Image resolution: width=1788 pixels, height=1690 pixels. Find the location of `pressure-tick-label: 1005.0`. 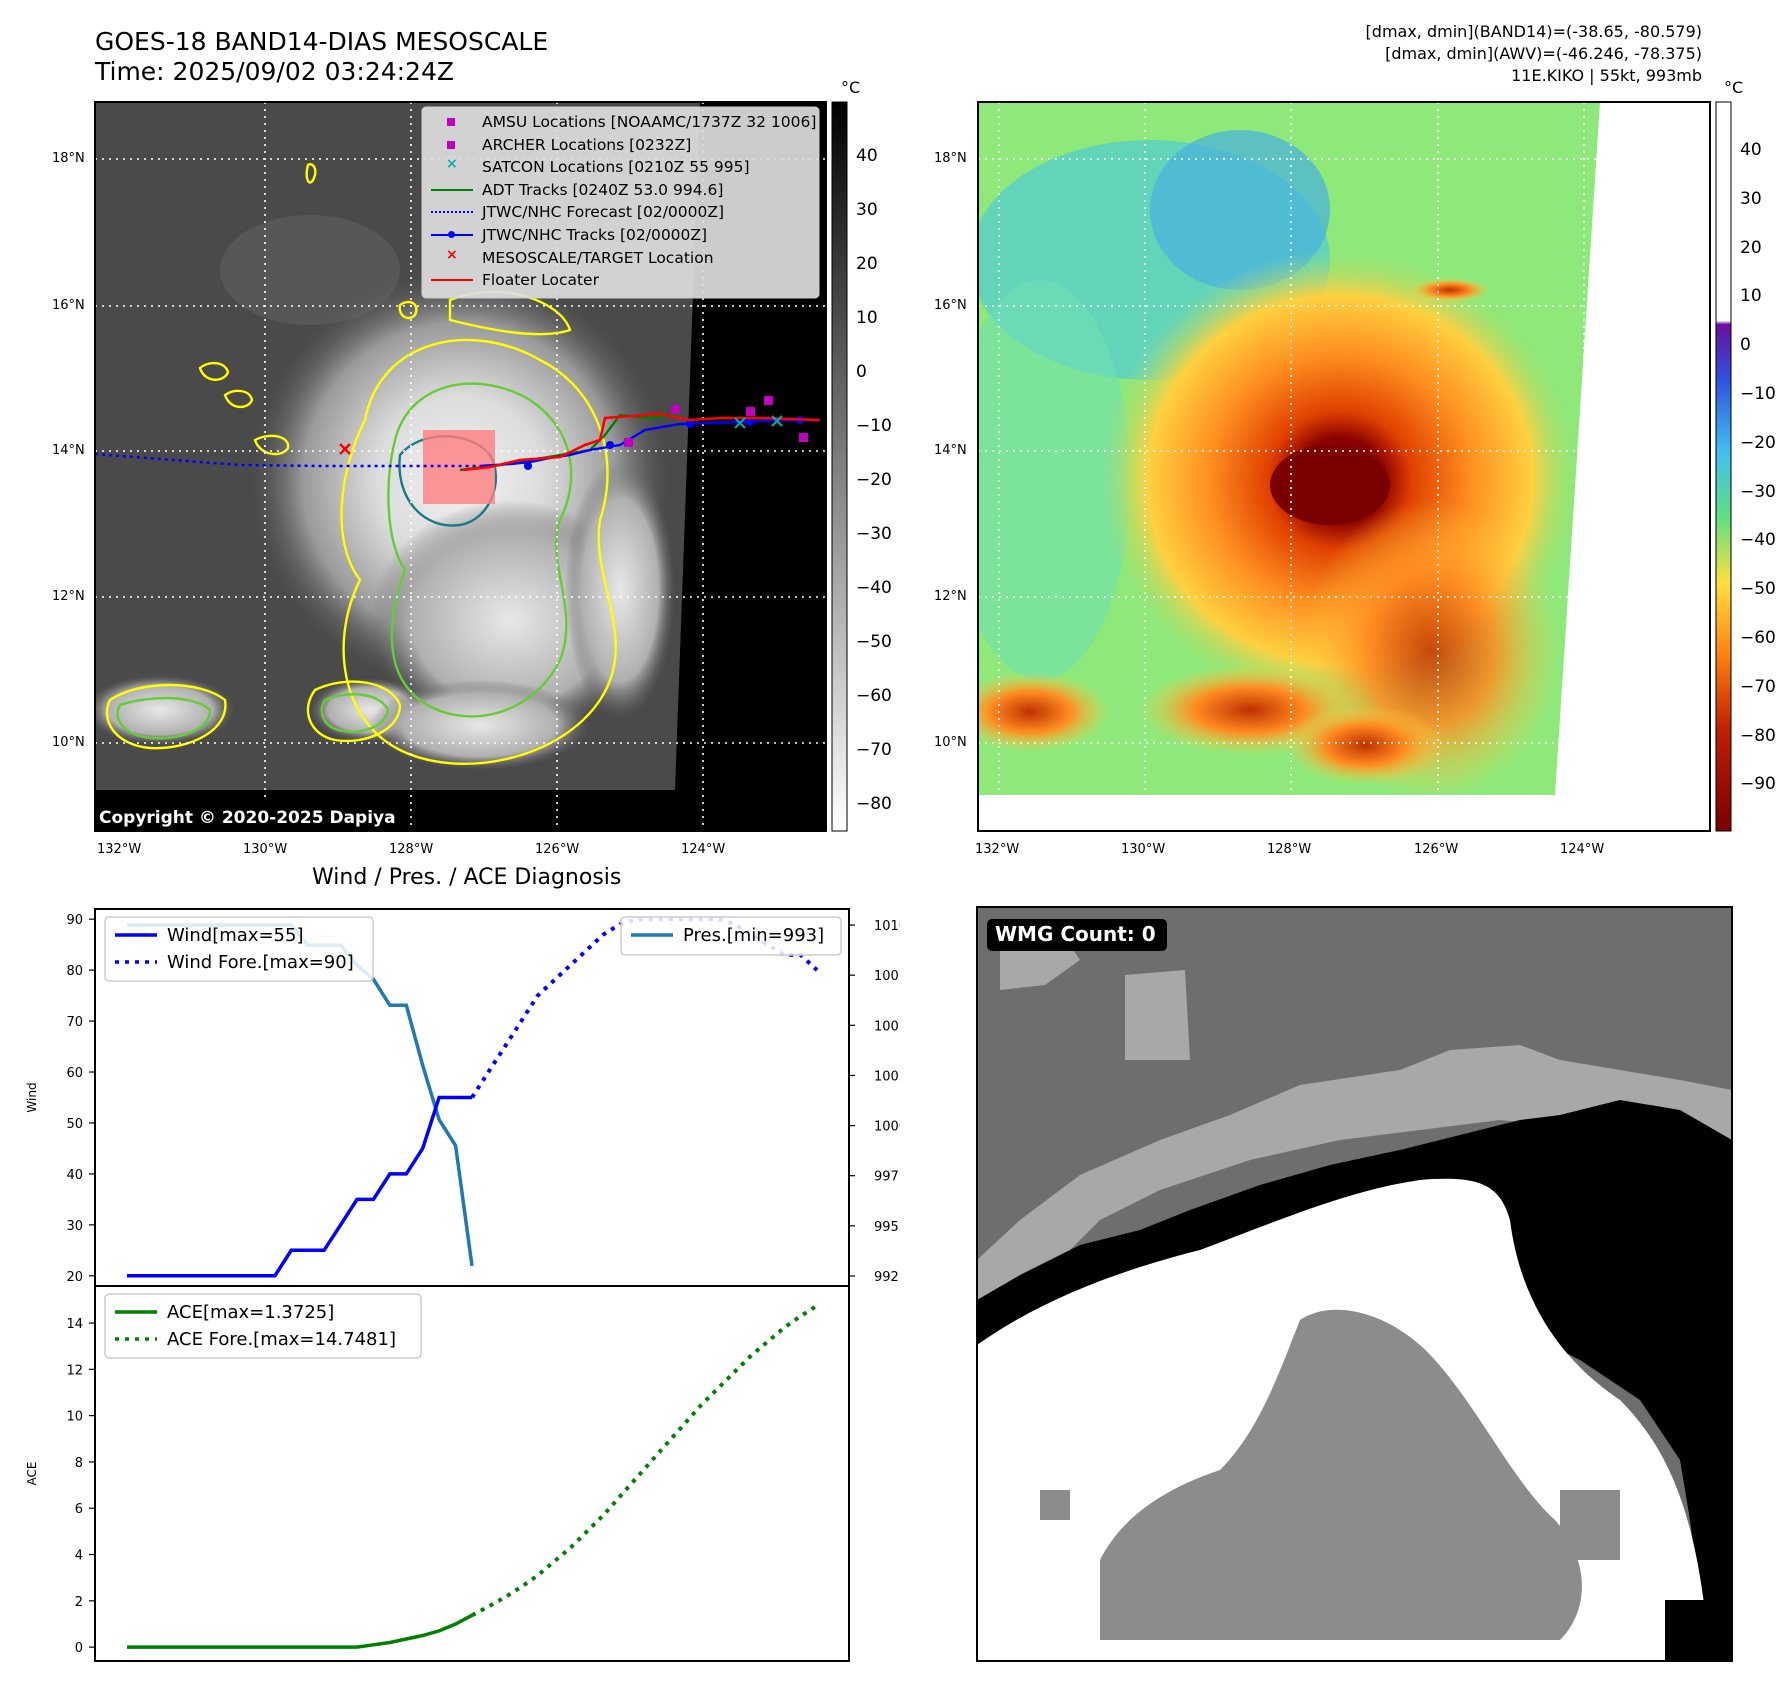

pressure-tick-label: 1005.0 is located at coordinates (887, 1026).